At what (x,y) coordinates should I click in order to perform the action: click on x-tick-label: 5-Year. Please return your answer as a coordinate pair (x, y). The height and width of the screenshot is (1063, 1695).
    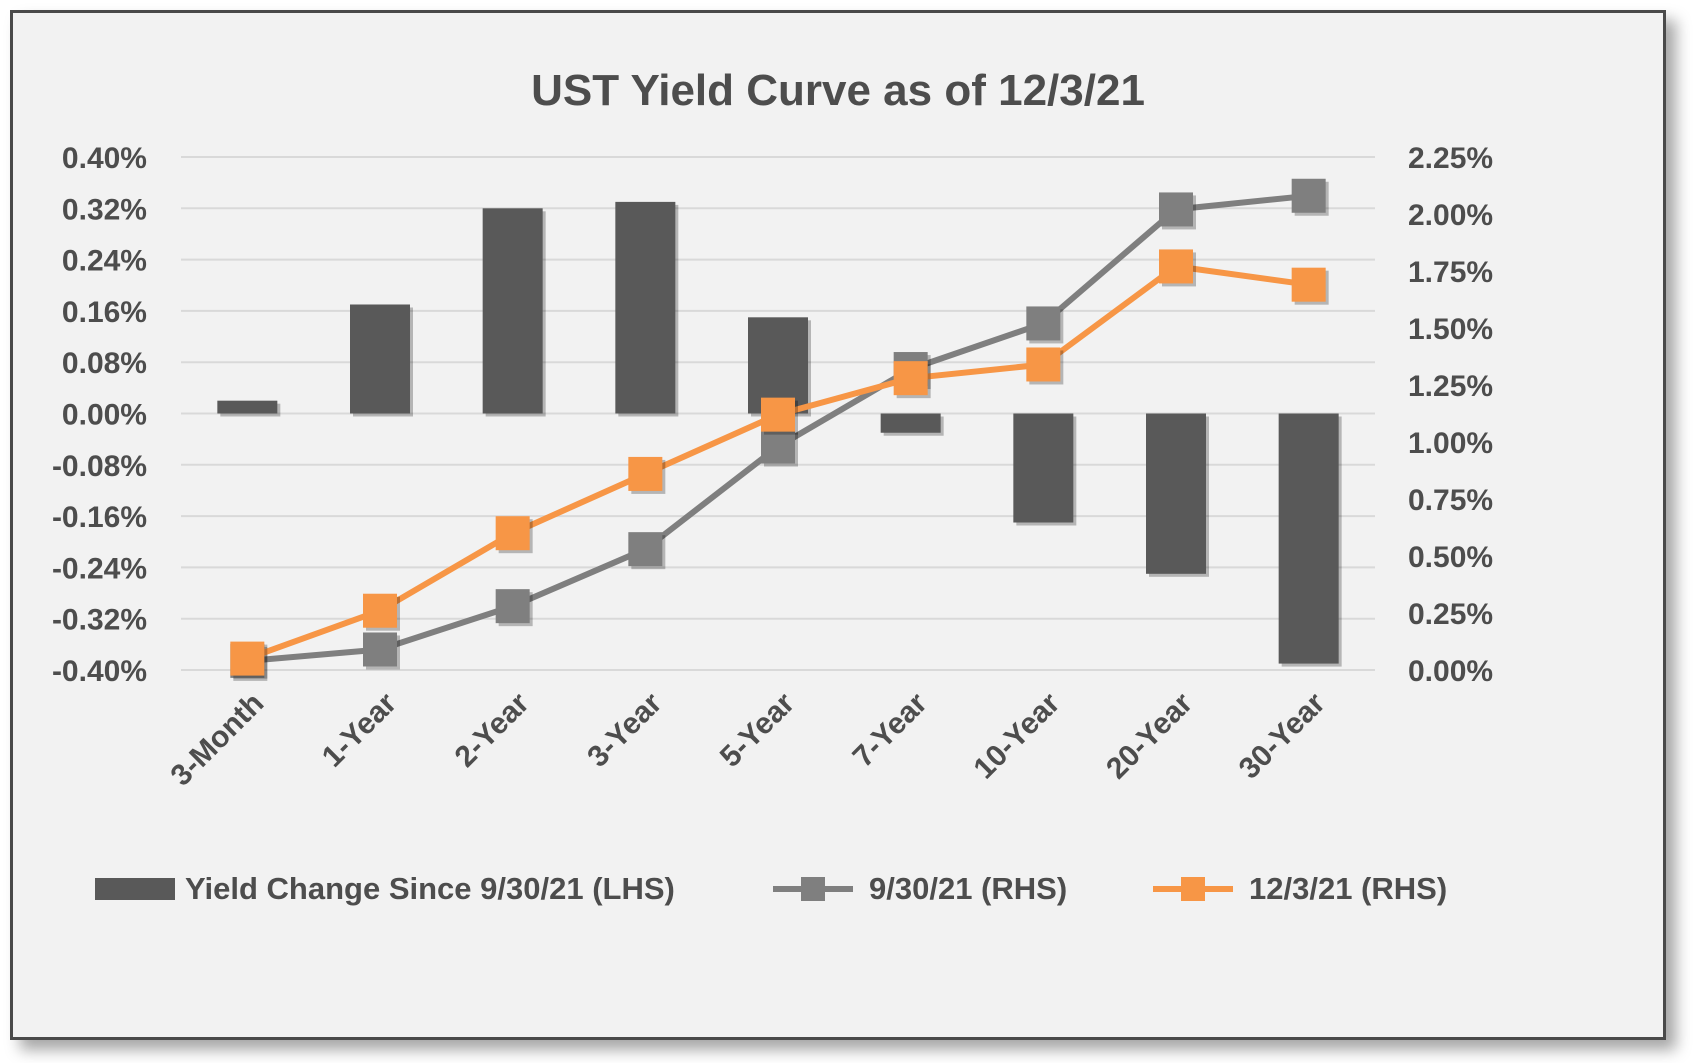
    Looking at the image, I should click on (757, 729).